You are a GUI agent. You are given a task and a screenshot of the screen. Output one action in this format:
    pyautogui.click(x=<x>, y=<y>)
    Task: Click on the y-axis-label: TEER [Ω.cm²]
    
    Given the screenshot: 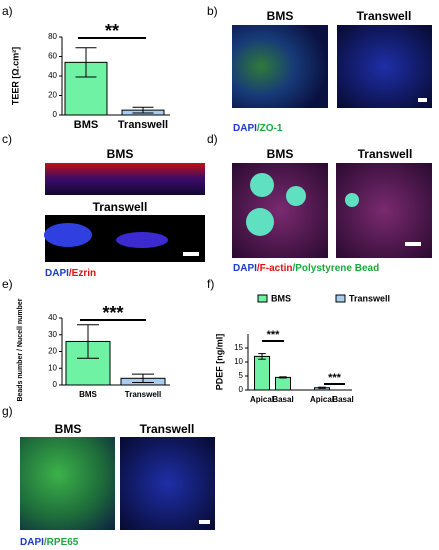 What is the action you would take?
    pyautogui.click(x=15, y=76)
    